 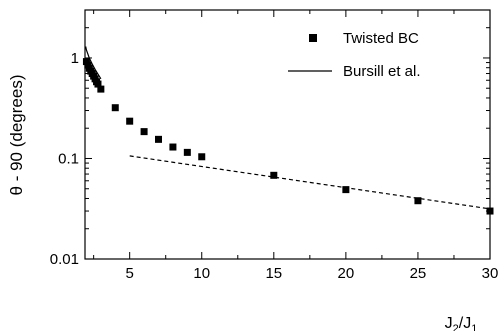 I want to click on x-axis-label: J2/J1, so click(x=461, y=323).